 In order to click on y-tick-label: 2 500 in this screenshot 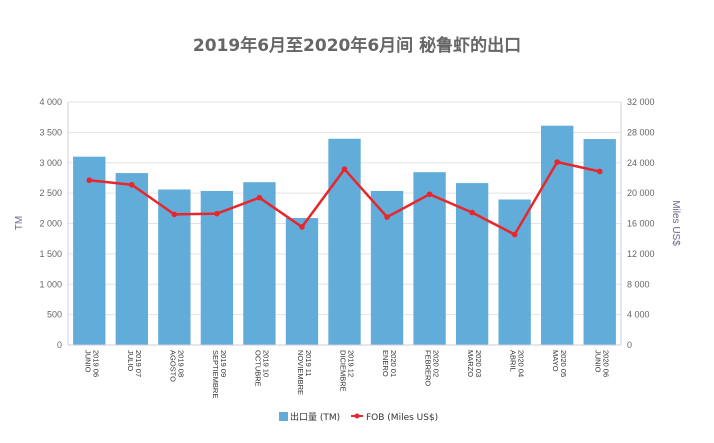, I will do `click(50, 193)`.